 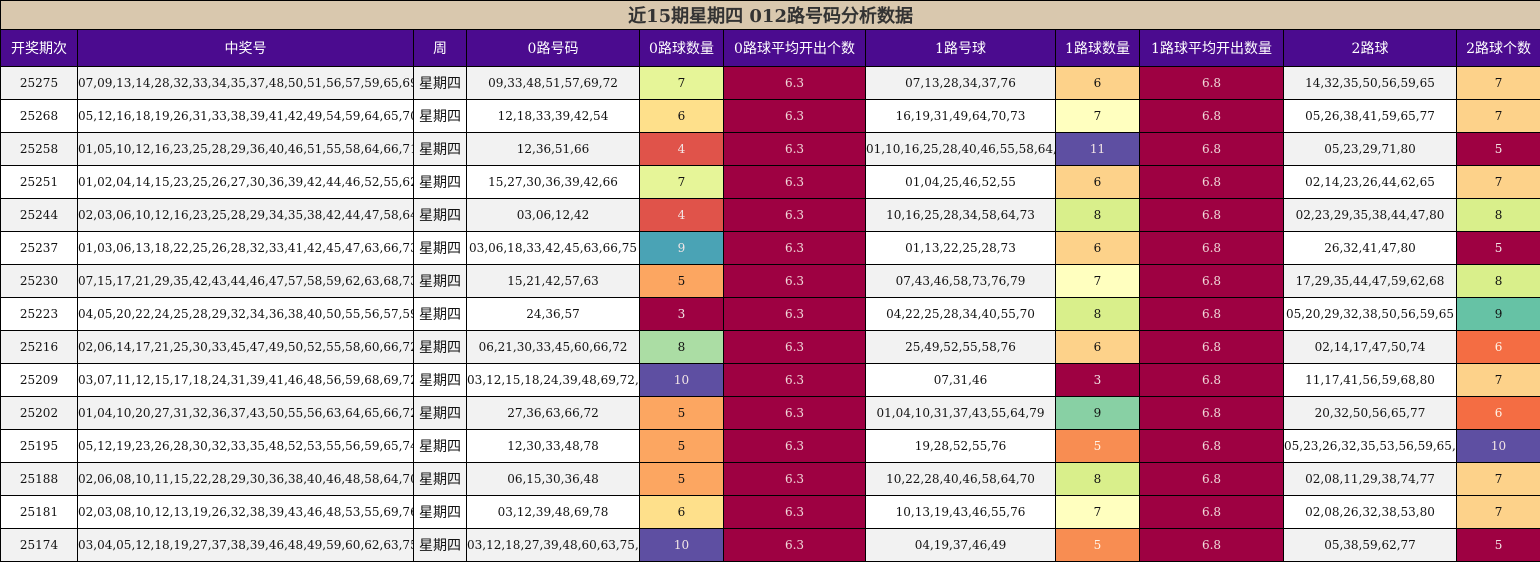 I want to click on route1-numbers-cell: 01,10,16,25,28,40,46,55,58,64,76, so click(x=960, y=149).